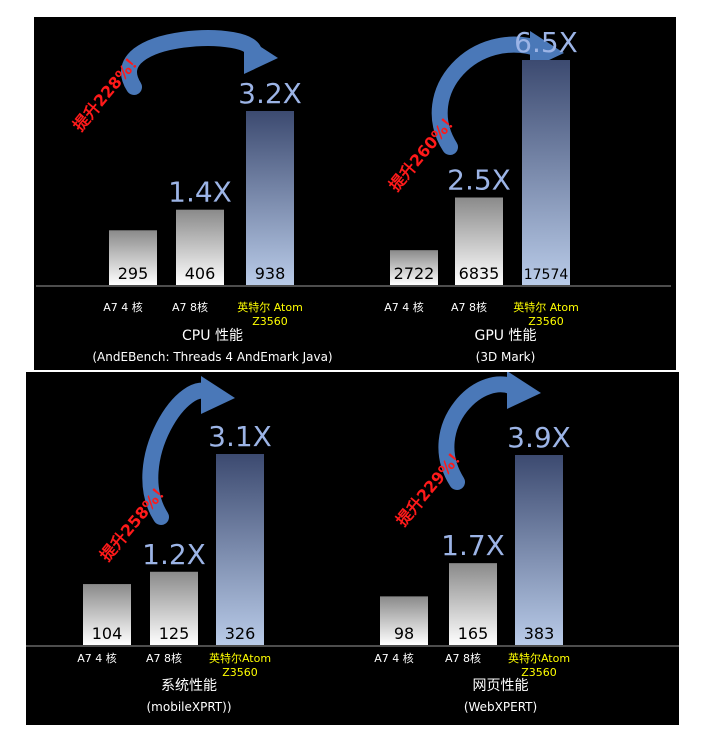 Image resolution: width=702 pixels, height=754 pixels. What do you see at coordinates (501, 686) in the screenshot?
I see `chart-title: 网页性能` at bounding box center [501, 686].